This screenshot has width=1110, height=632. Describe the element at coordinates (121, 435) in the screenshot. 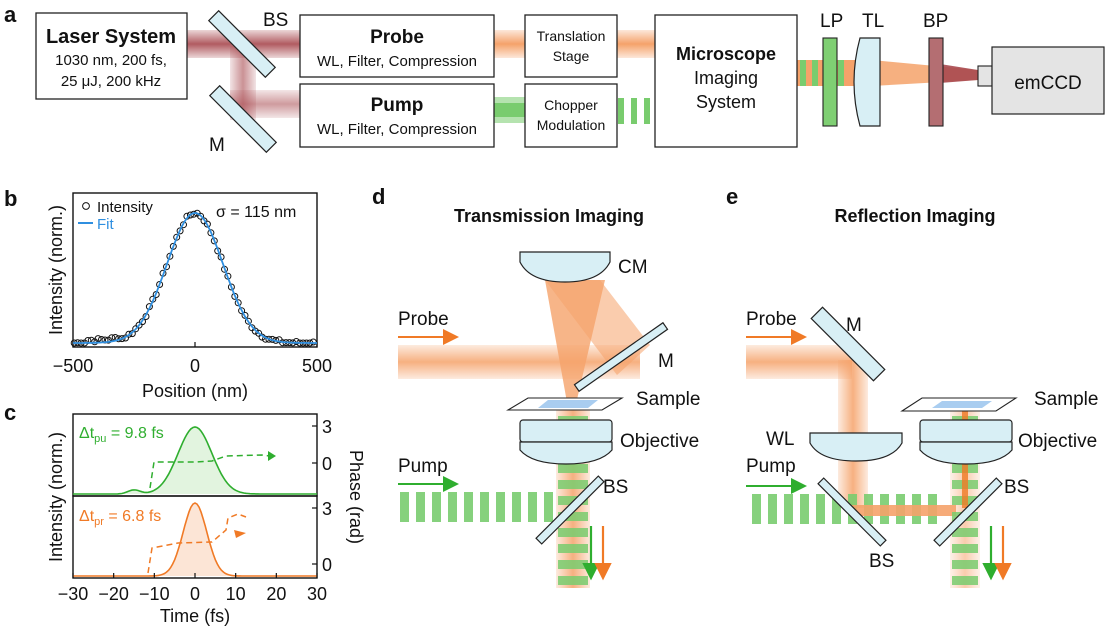

I see `c-pump-dt: Δtpu = 9.8 fs` at that location.